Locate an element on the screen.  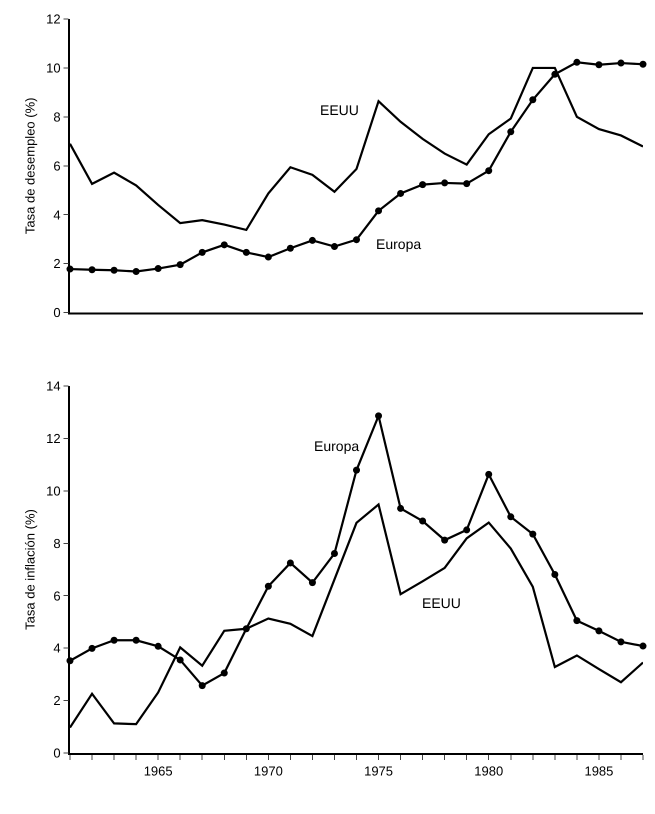
x-tick-label: 1980 is located at coordinates (489, 770).